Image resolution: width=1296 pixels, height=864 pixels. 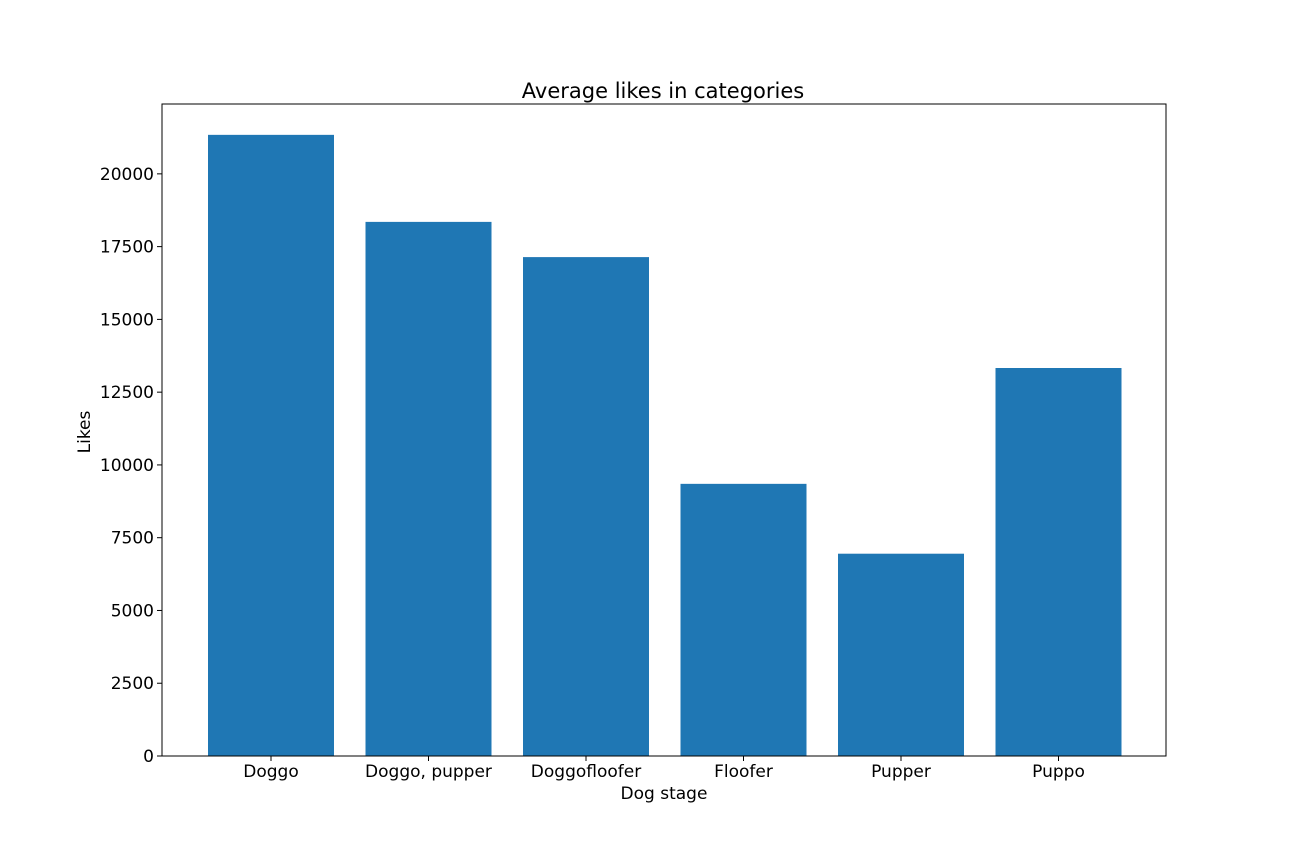 What do you see at coordinates (428, 489) in the screenshot?
I see `bar-doggo-pupper` at bounding box center [428, 489].